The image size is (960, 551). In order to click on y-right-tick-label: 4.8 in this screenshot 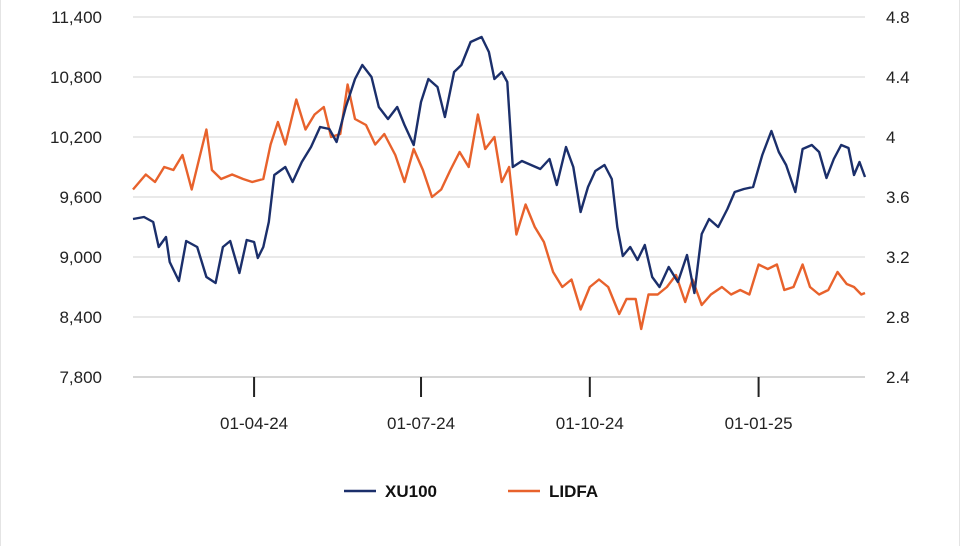, I will do `click(898, 17)`.